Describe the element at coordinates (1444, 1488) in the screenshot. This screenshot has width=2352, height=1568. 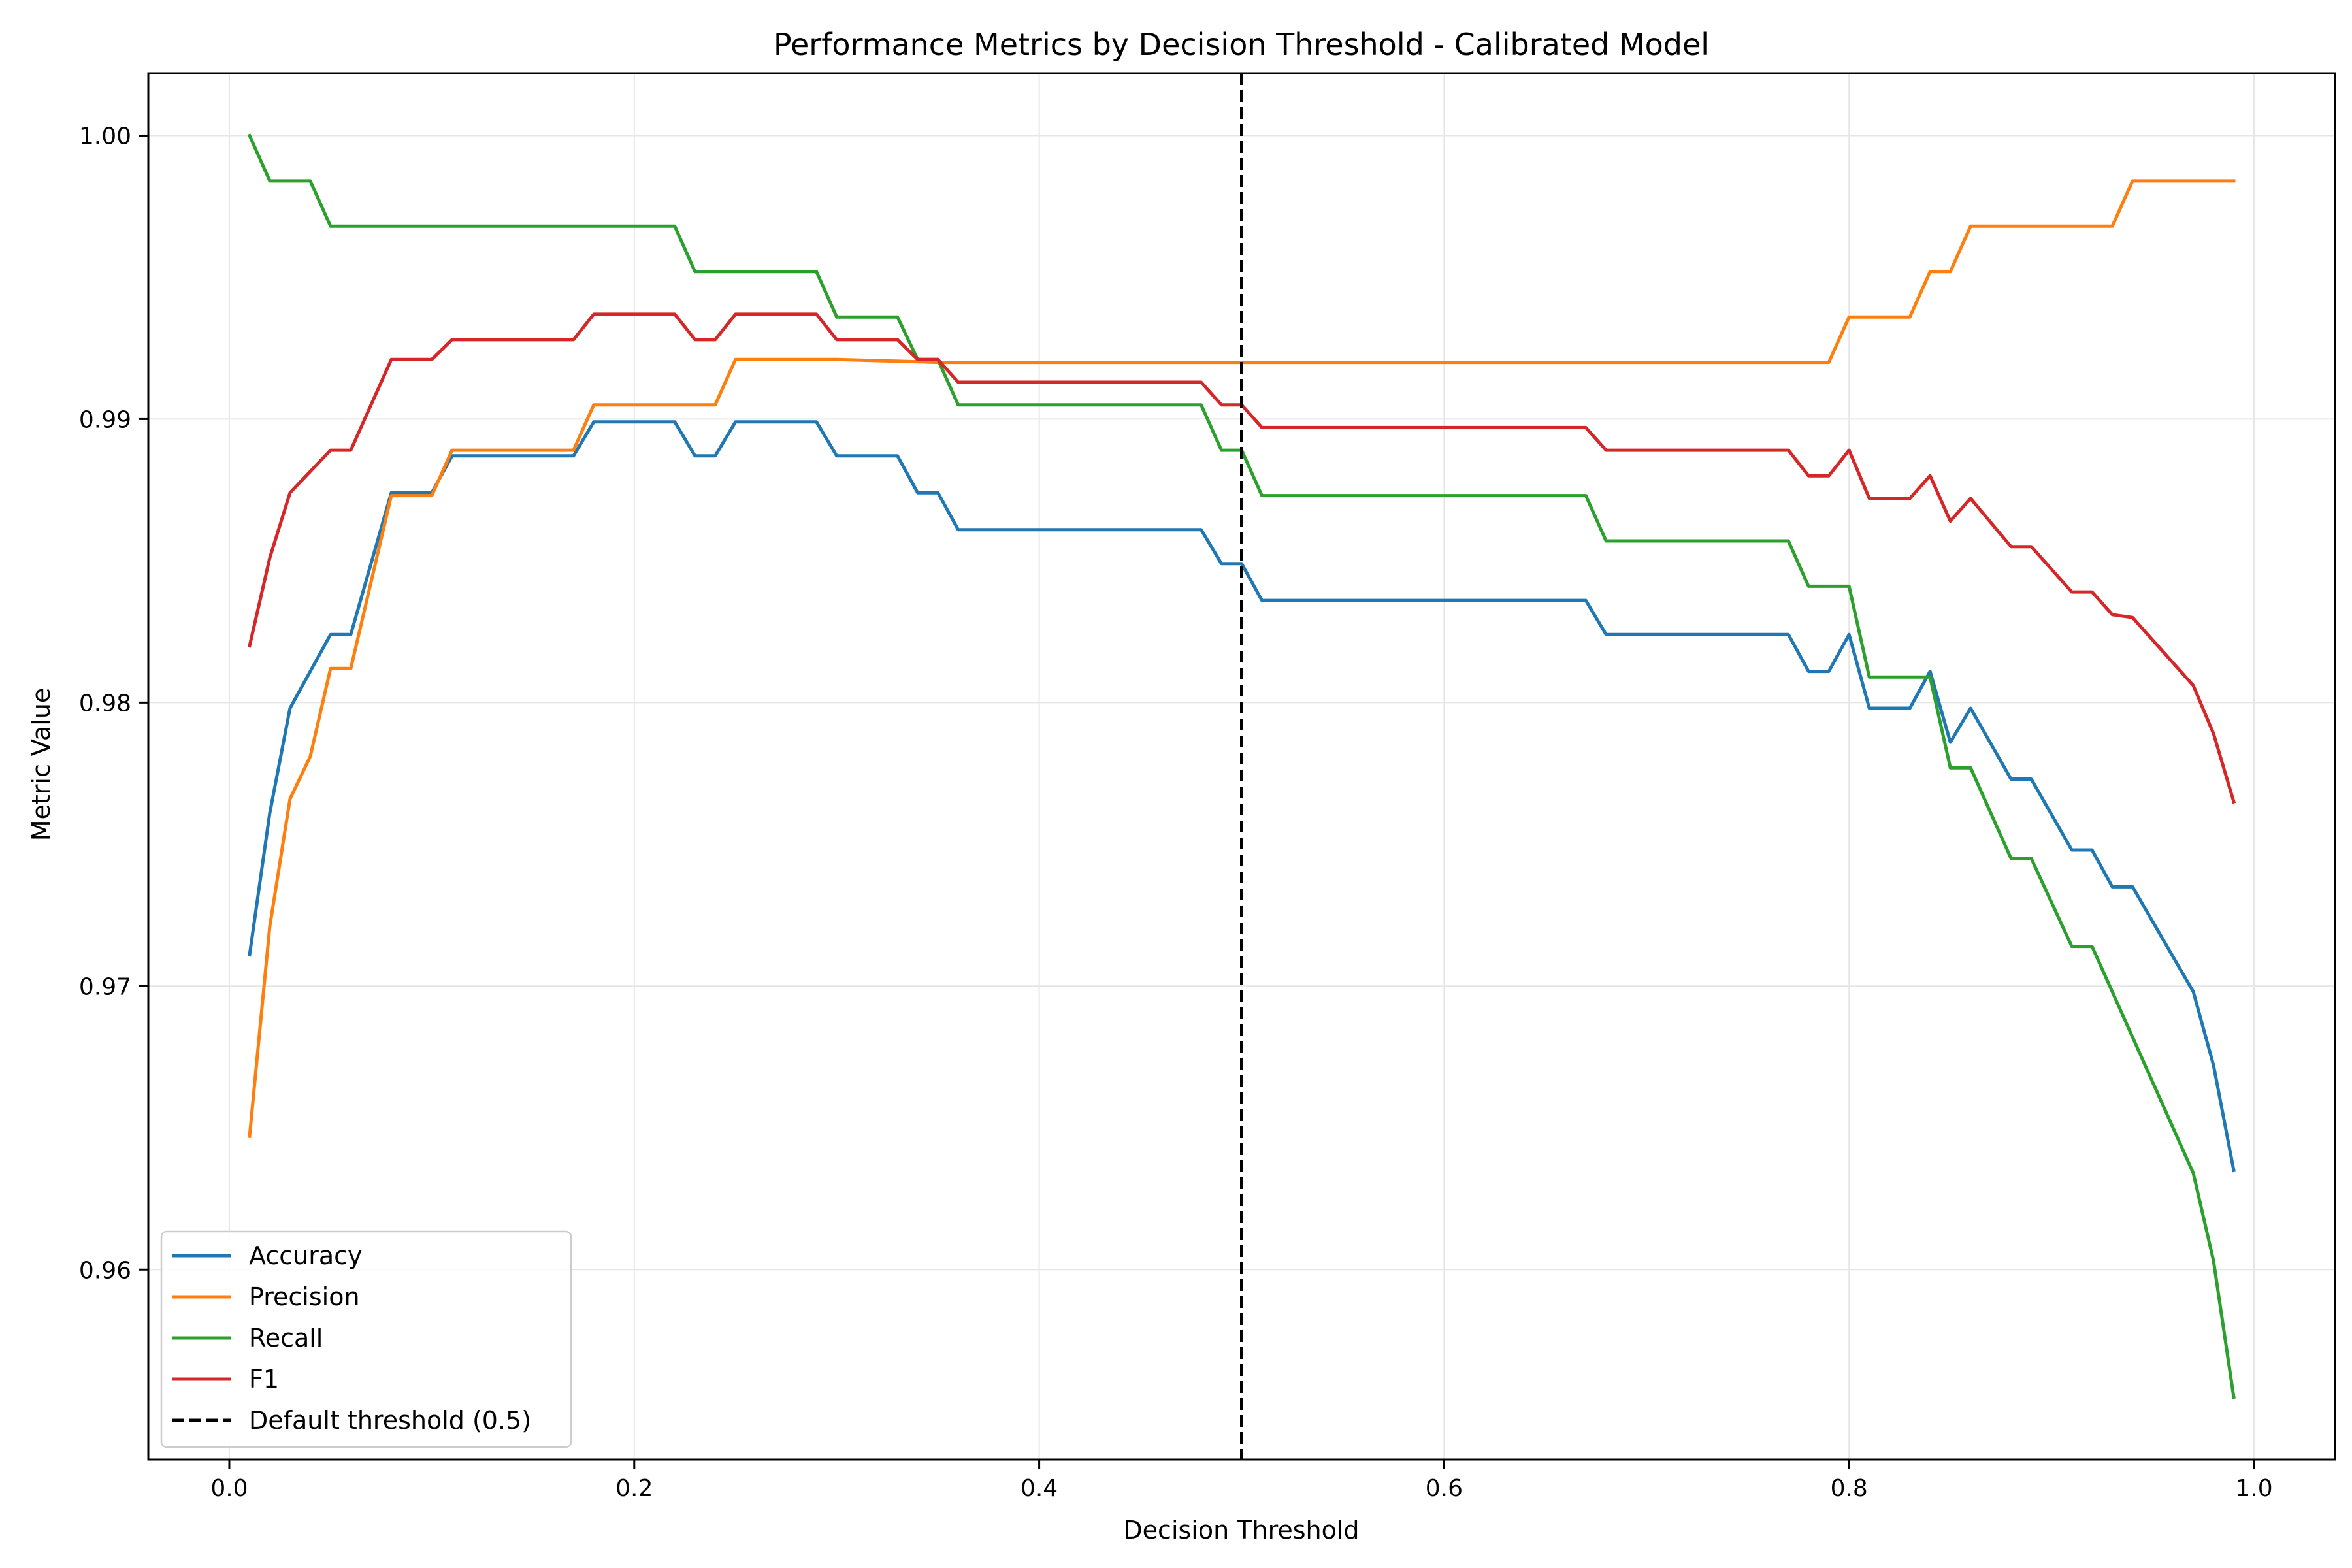
I see `x-tick-label: 0.6` at that location.